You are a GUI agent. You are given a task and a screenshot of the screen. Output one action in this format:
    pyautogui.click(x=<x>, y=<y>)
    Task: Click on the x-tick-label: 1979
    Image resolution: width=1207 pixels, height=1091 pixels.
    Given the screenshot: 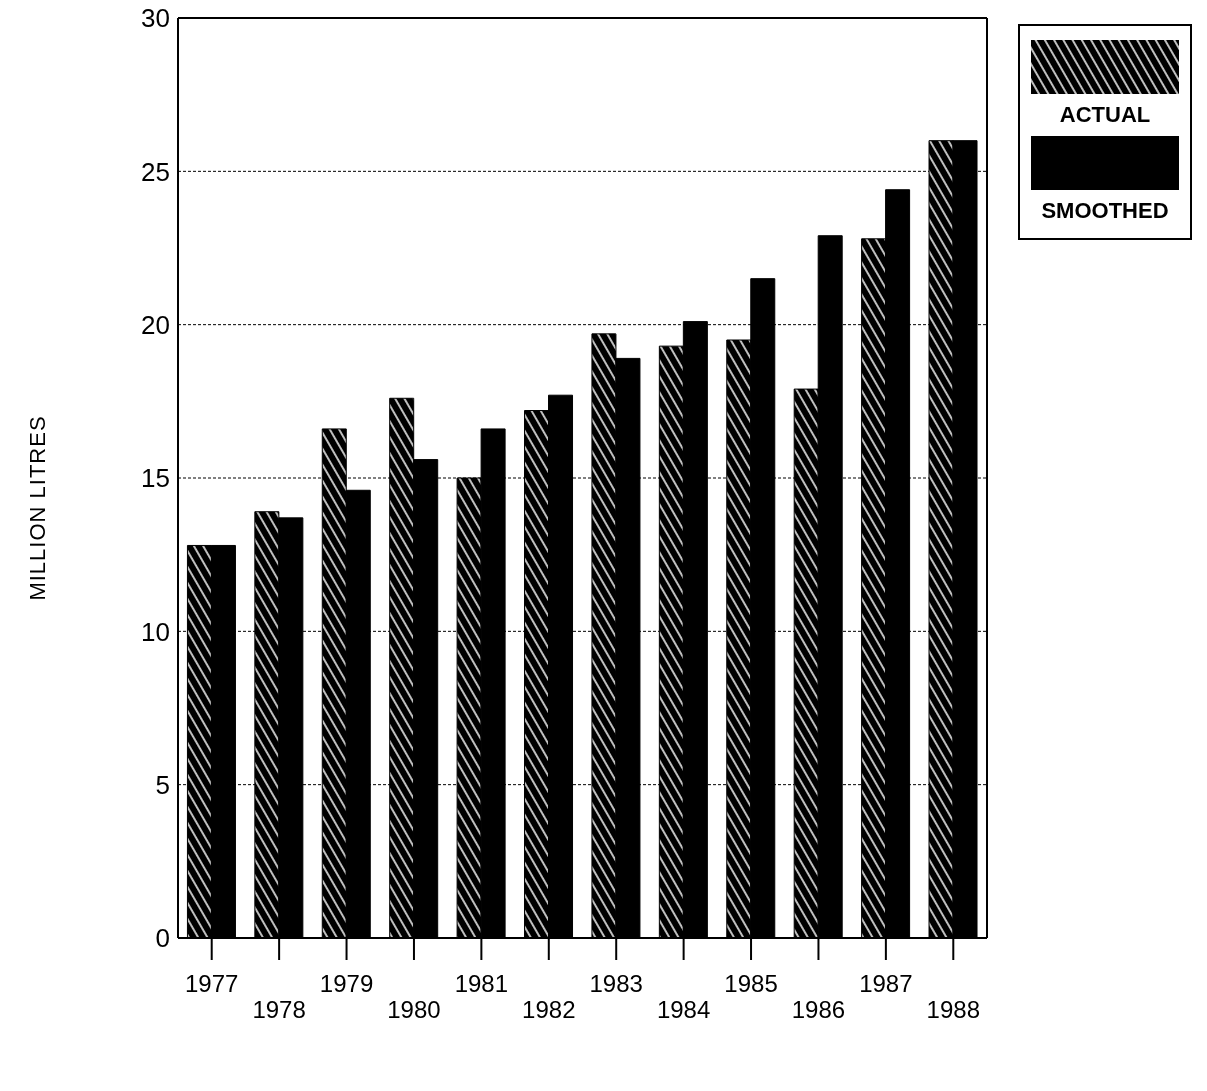 What is the action you would take?
    pyautogui.click(x=346, y=983)
    